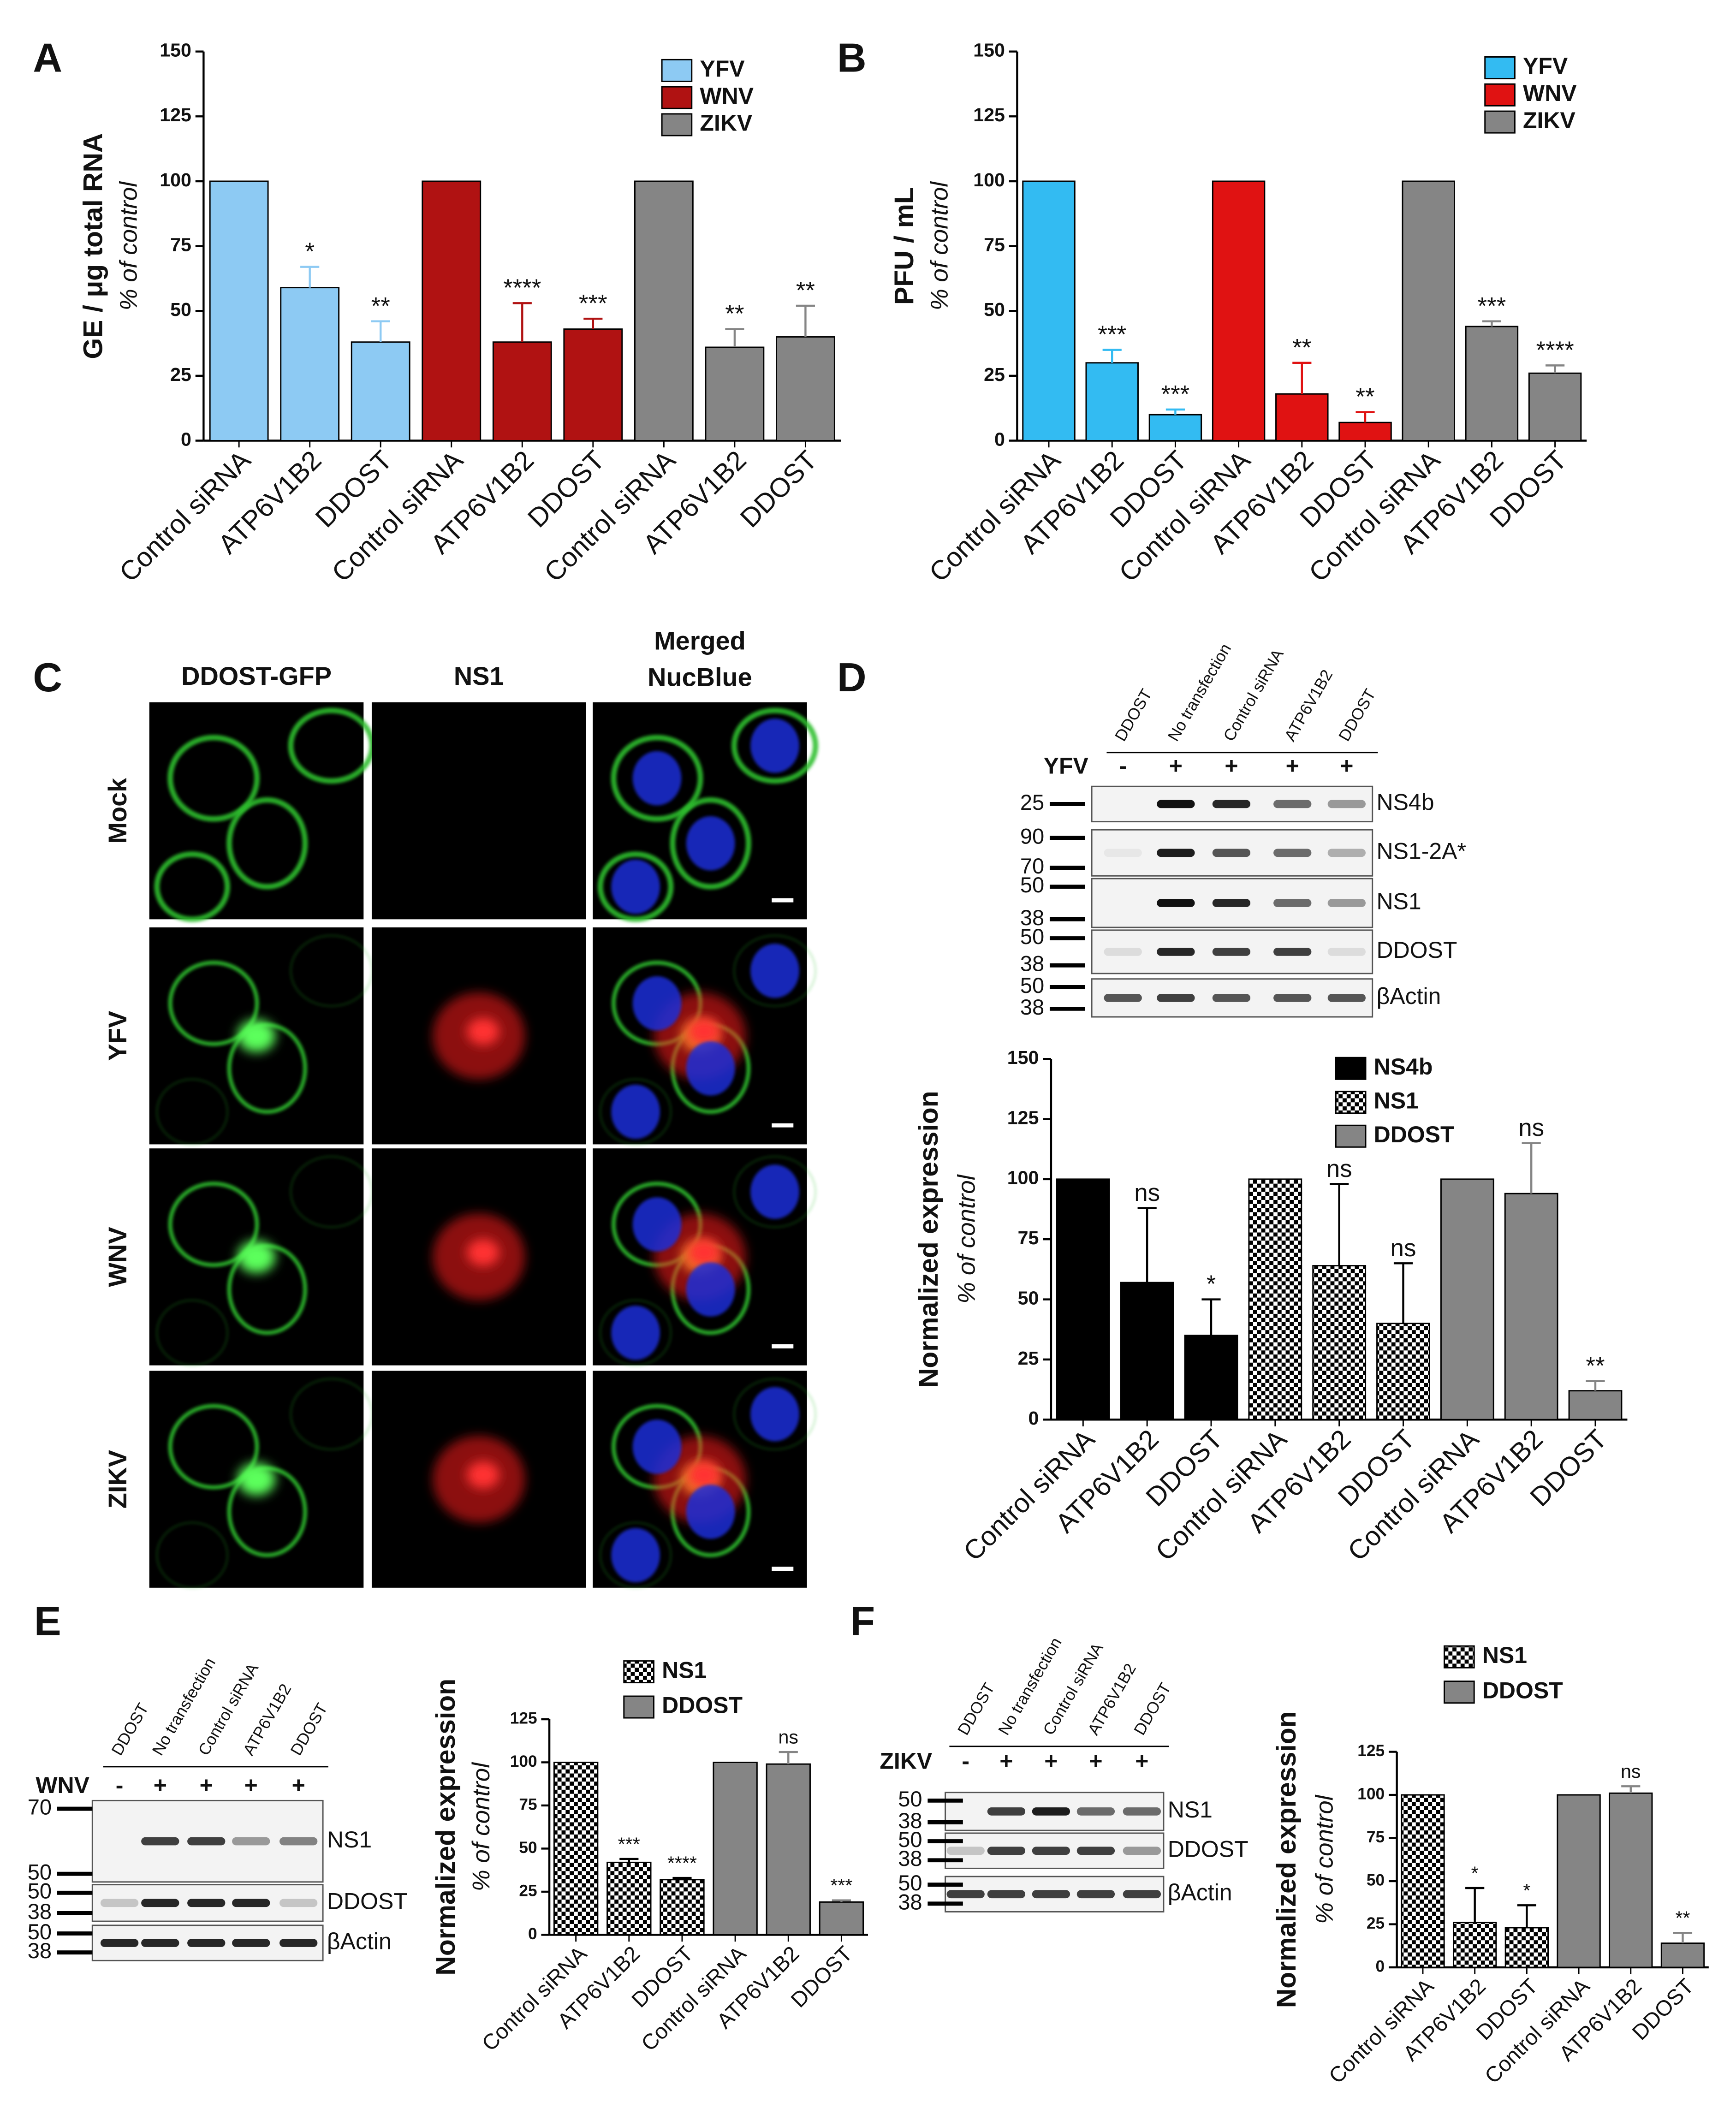  Describe the element at coordinates (130, 1729) in the screenshot. I see `lane-label: DDOST` at that location.